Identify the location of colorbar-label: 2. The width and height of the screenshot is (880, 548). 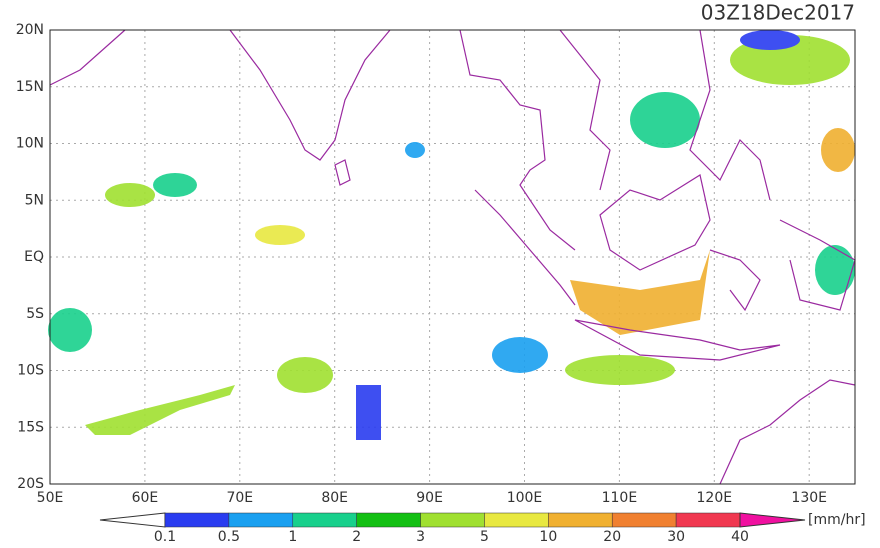
(356, 536).